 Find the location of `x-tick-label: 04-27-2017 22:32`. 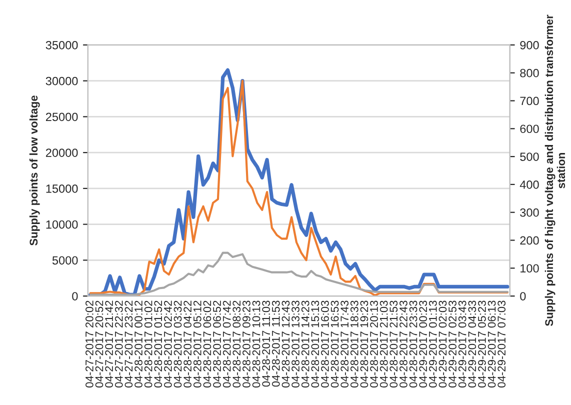

x-tick-label: 04-27-2017 22:32 is located at coordinates (118, 344).